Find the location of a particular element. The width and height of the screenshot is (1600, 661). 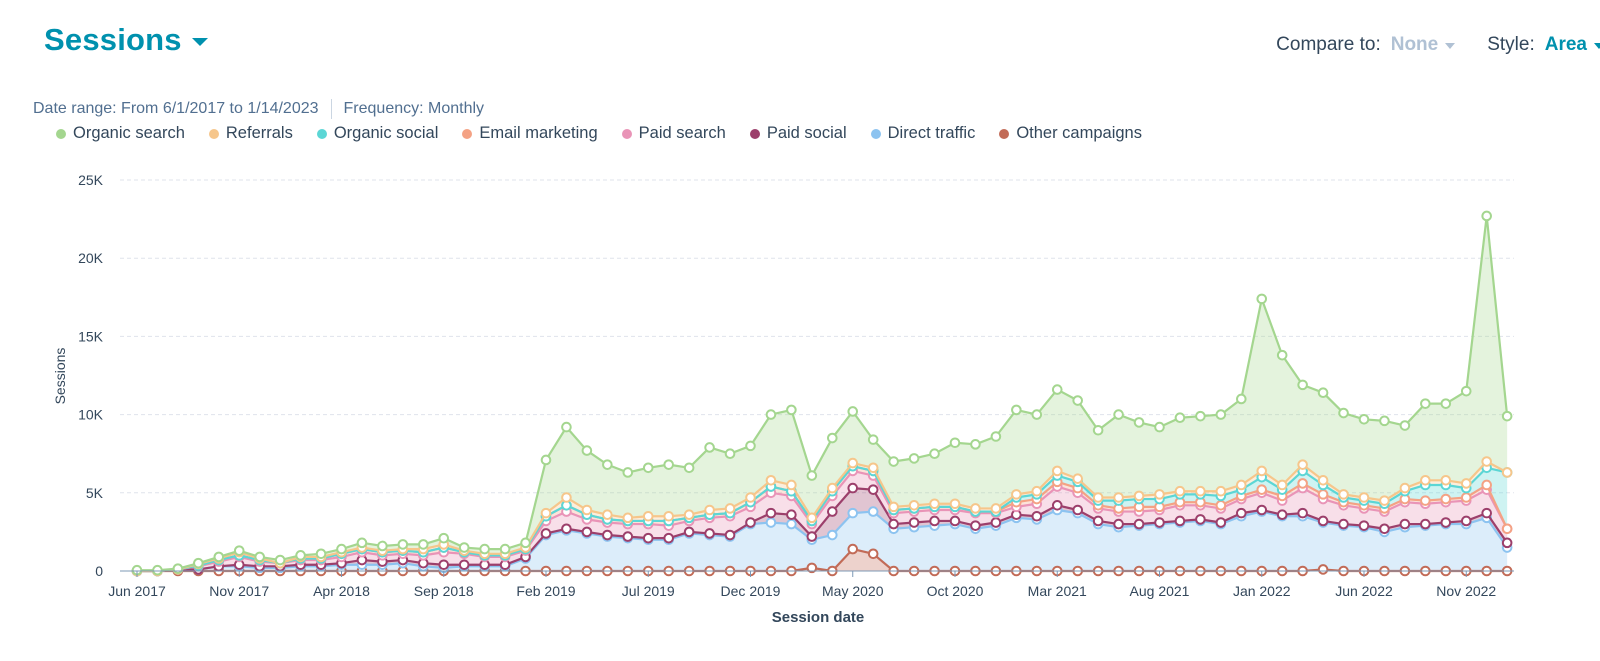

chart-controls: Compare to: None Style: Area is located at coordinates (1438, 45).